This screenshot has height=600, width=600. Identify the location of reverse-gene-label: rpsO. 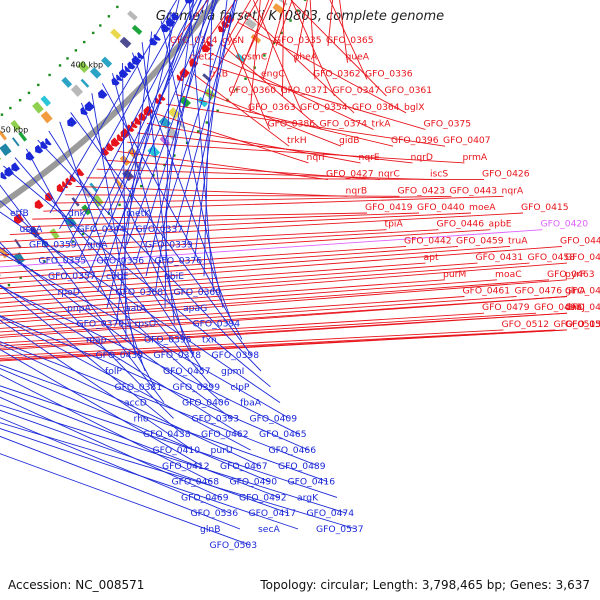
(146, 324).